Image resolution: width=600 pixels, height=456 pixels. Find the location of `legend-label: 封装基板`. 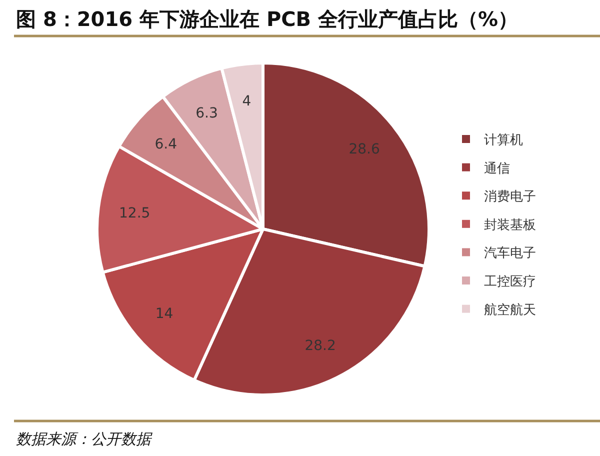

legend-label: 封装基板 is located at coordinates (510, 225).